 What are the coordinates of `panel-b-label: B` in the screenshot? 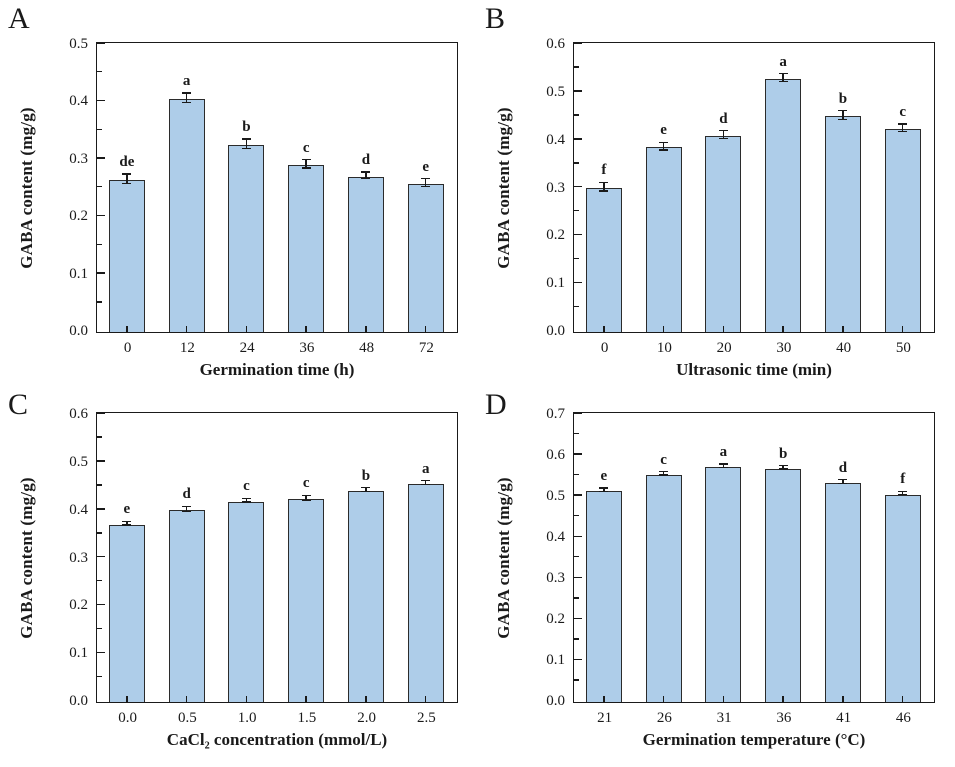 It's located at (495, 18).